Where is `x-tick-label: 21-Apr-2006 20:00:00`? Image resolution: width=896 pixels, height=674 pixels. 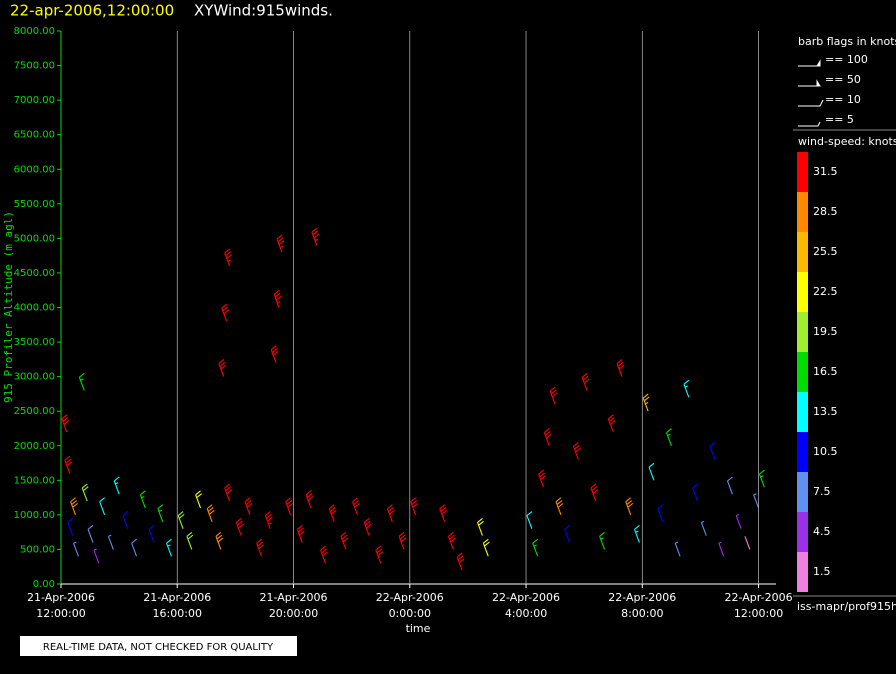 x-tick-label: 21-Apr-2006 20:00:00 is located at coordinates (294, 605).